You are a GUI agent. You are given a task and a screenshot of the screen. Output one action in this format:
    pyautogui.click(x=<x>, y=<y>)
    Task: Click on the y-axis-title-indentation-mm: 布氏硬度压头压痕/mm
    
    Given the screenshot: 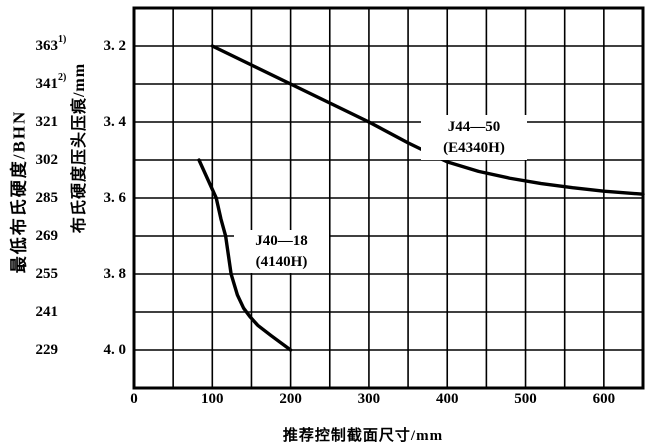 What is the action you would take?
    pyautogui.click(x=79, y=148)
    